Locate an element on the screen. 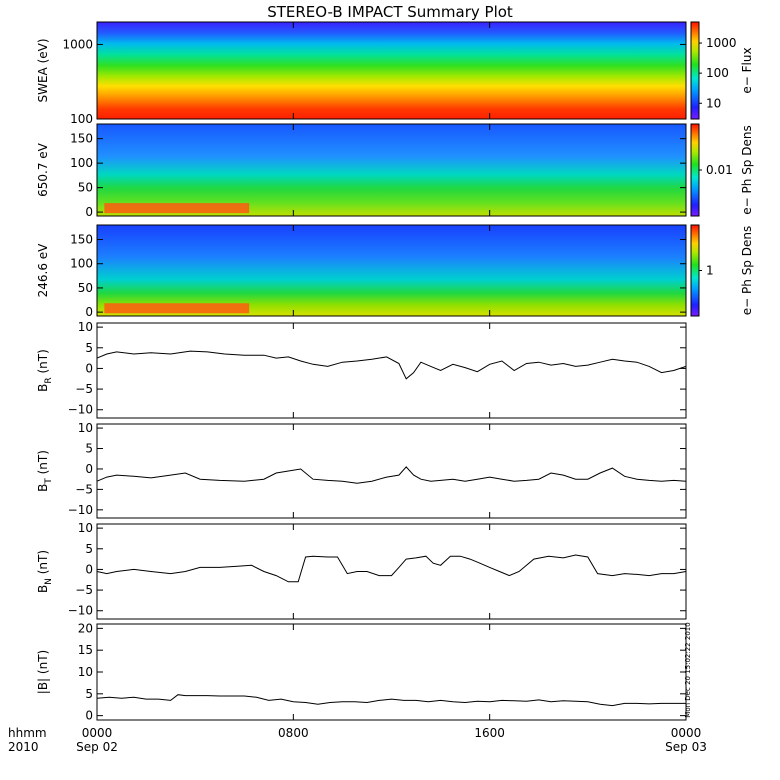  y-tick-label: 20 is located at coordinates (85, 628).